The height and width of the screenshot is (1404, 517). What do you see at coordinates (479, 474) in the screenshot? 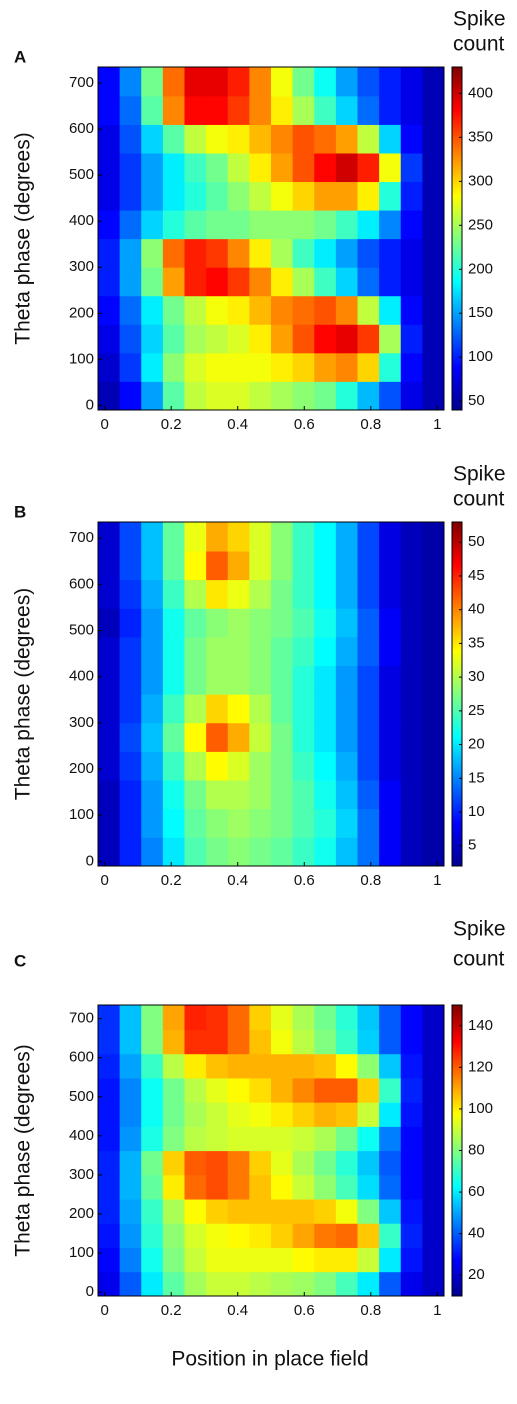
I see `colorbar-title: Spike` at bounding box center [479, 474].